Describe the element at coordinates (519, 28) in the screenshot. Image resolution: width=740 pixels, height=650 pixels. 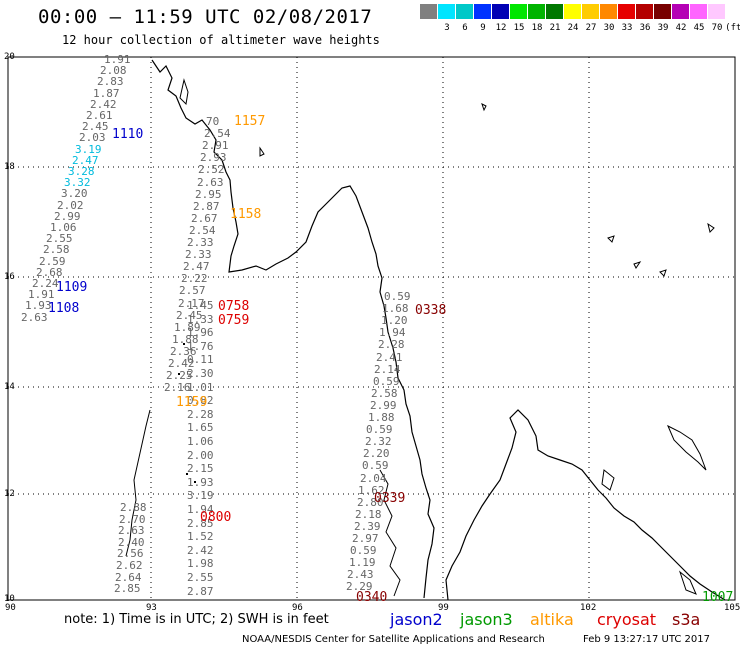
I see `color-scale-label: 15` at that location.